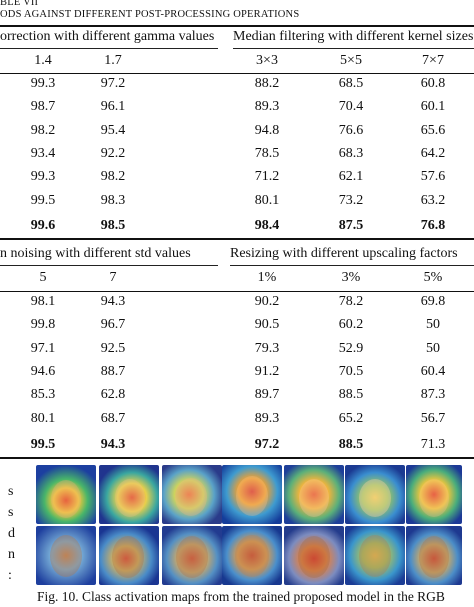 The image size is (474, 607). Describe the element at coordinates (352, 265) in the screenshot. I see `resize-group-underline` at that location.